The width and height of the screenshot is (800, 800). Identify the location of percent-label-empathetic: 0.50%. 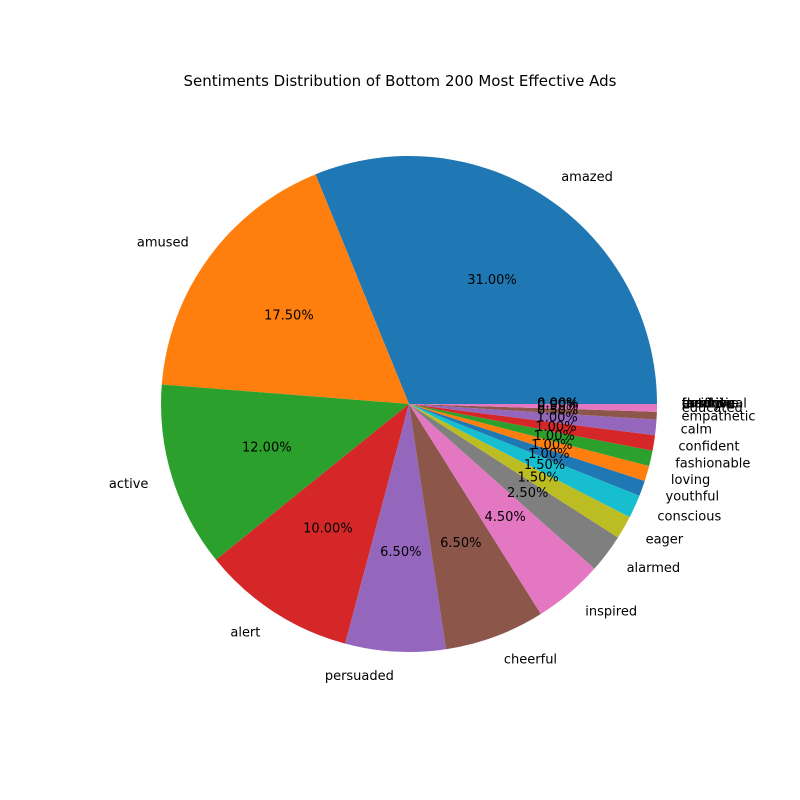
(557, 411).